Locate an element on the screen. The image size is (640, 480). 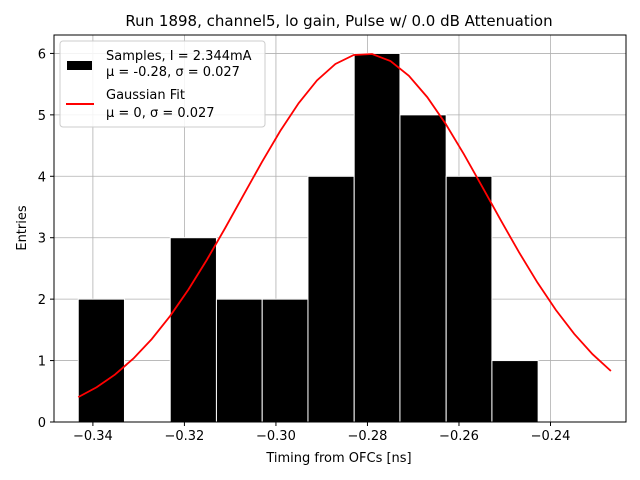
legend-fit-stats: μ = 0, σ = 0.027 is located at coordinates (160, 113).